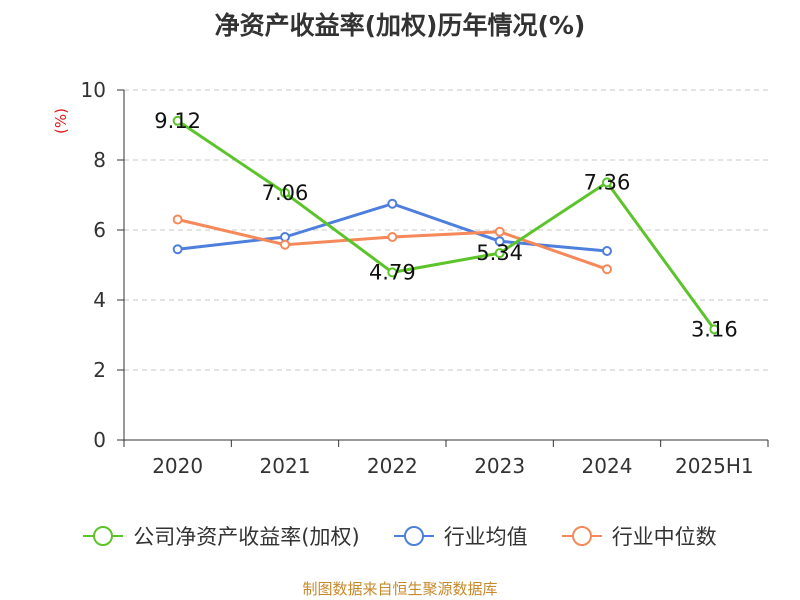 The image size is (800, 600). I want to click on legend-item-company: 公司净资产收益率(加权), so click(221, 536).